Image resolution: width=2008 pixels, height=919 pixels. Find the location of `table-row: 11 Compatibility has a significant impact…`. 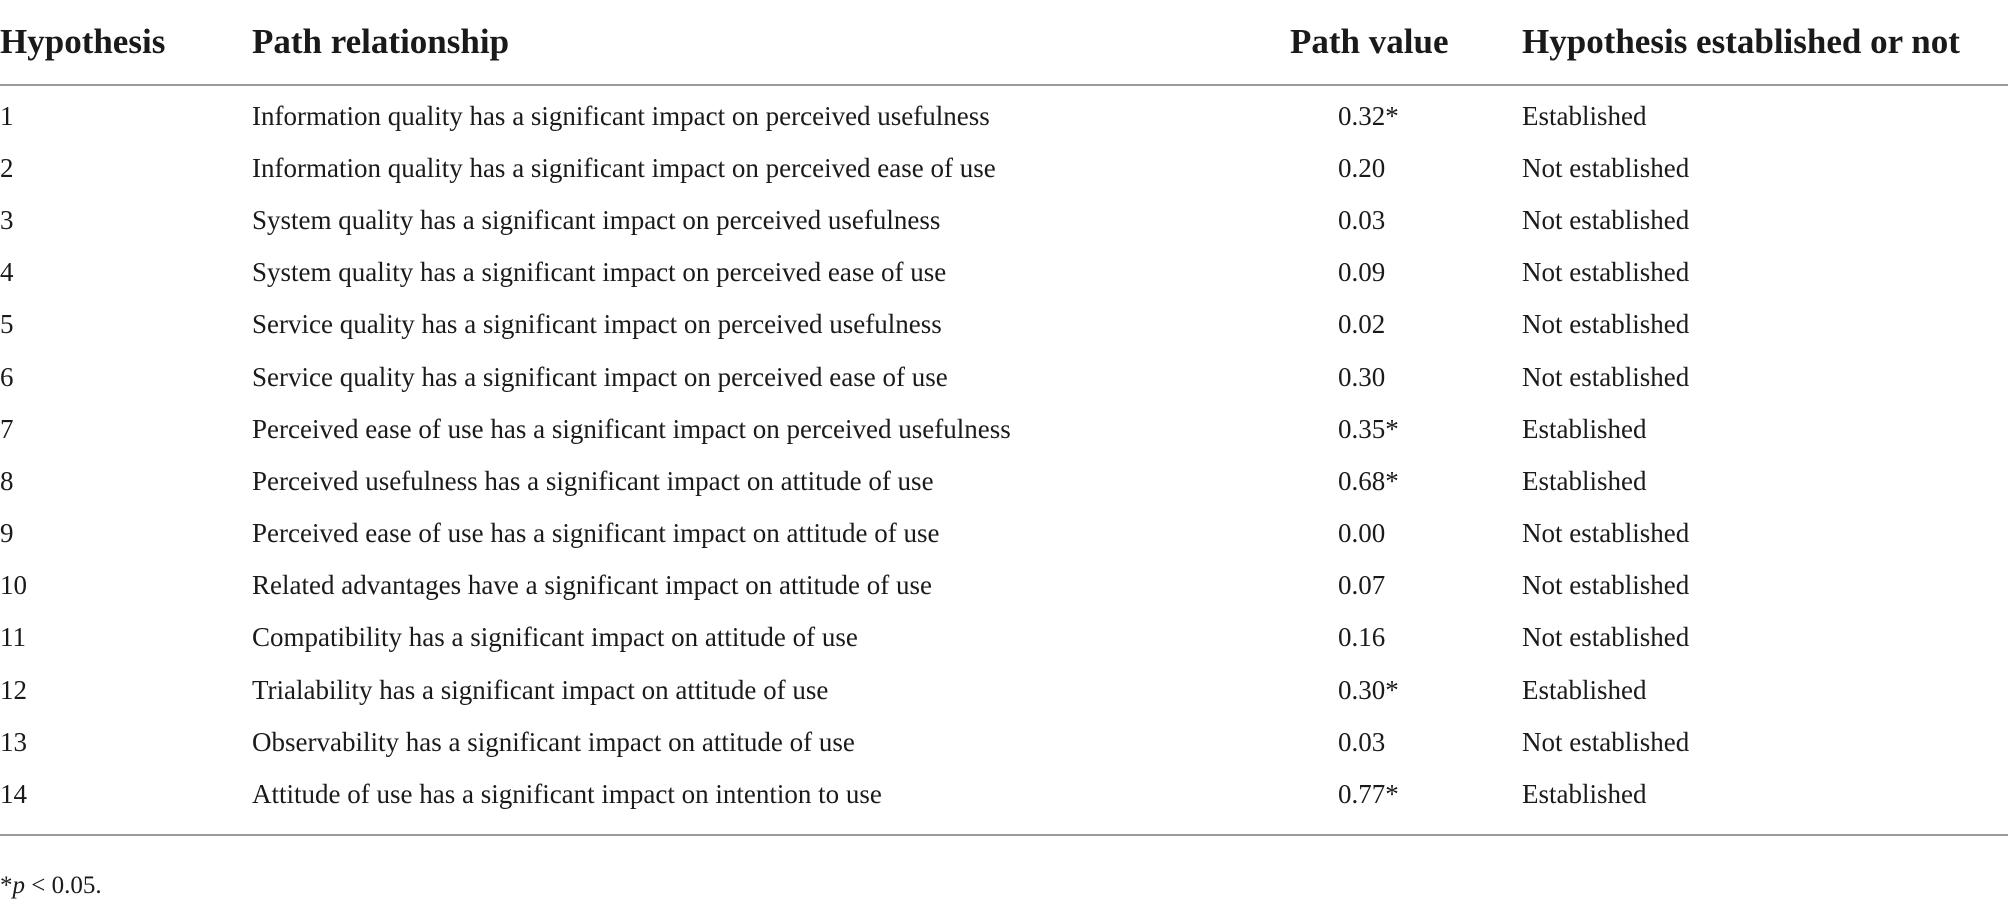

table-row: 11 Compatibility has a significant impact… is located at coordinates (1004, 638).